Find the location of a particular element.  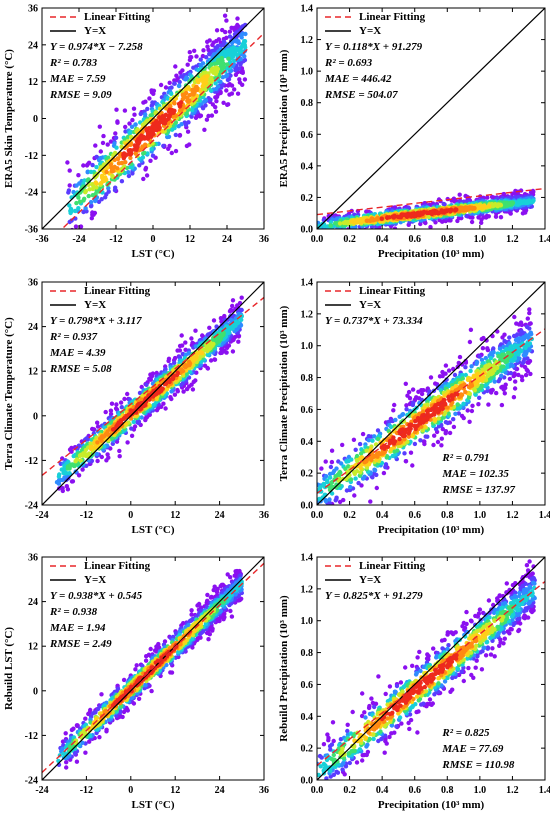

x-tick-label: 1.0 is located at coordinates (480, 239).